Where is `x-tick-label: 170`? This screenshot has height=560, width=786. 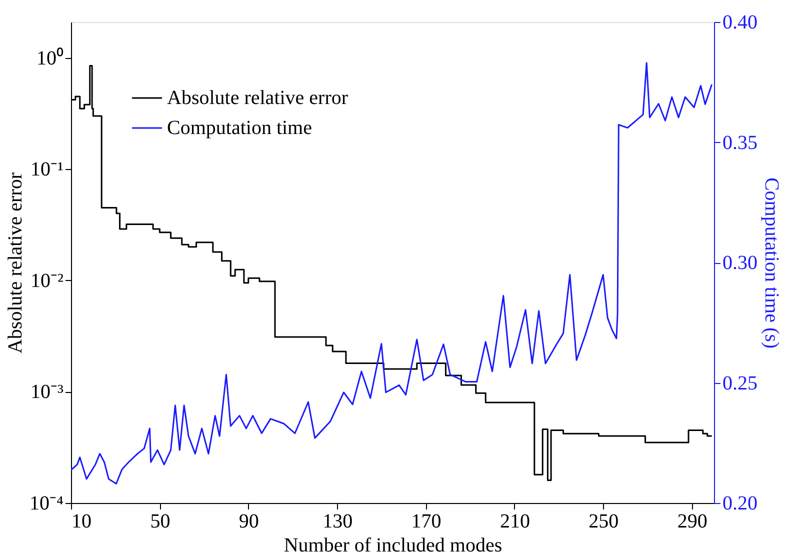
x-tick-label: 170 is located at coordinates (426, 521).